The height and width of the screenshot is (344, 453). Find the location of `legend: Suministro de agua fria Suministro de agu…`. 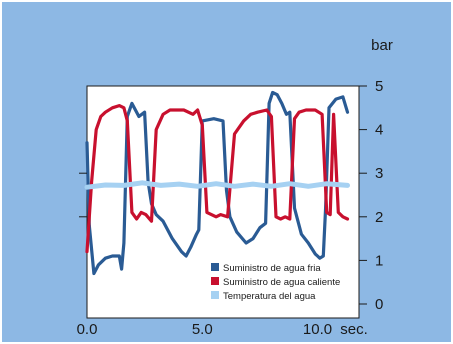

legend: Suministro de agua fria Suministro de agu… is located at coordinates (275, 282).